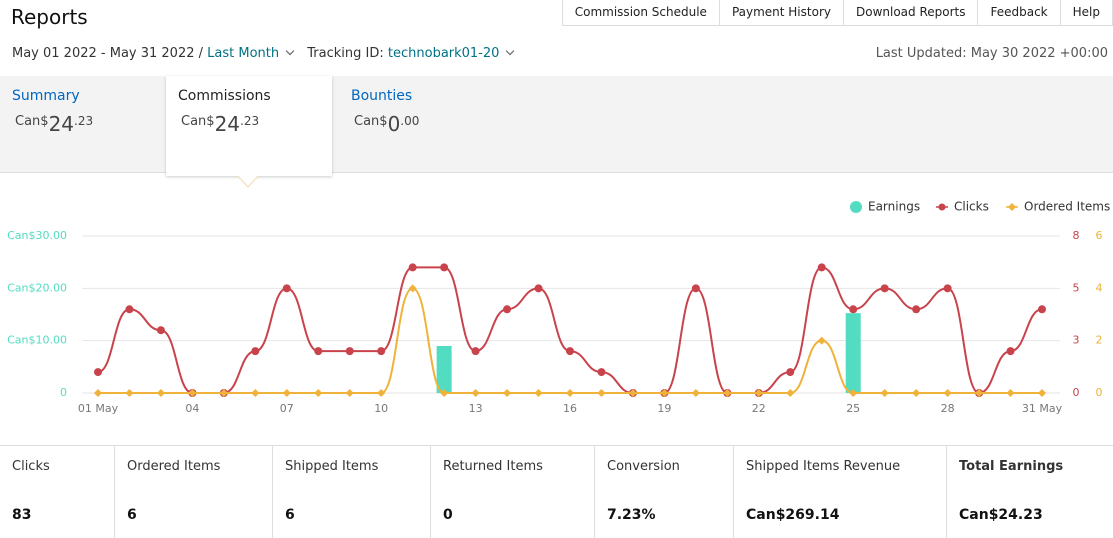 The width and height of the screenshot is (1113, 538). What do you see at coordinates (98, 408) in the screenshot?
I see `x-tick-label: 01 May` at bounding box center [98, 408].